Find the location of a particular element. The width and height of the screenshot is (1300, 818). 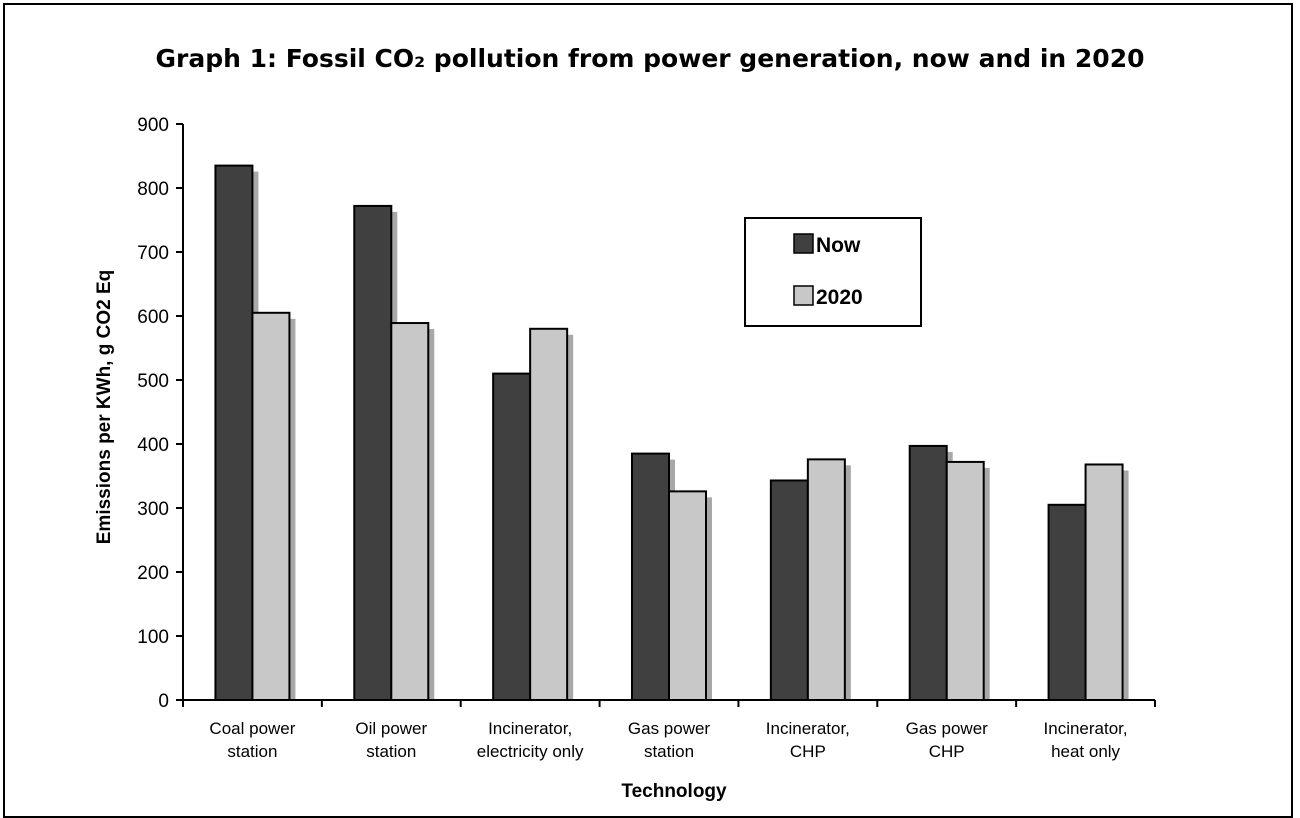

legend-box is located at coordinates (833, 272).